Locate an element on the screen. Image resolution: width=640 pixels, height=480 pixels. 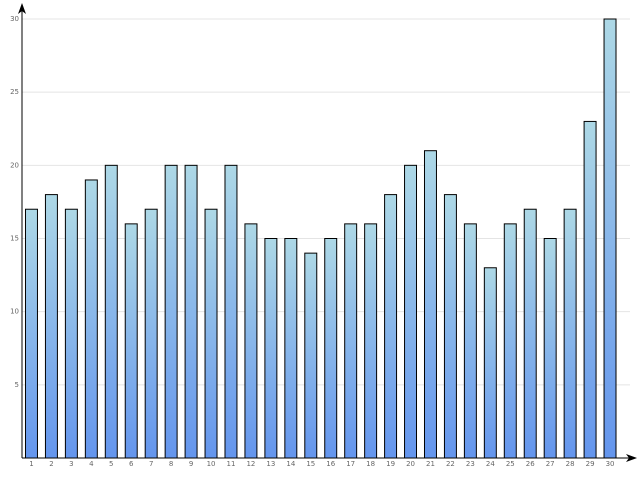
y-tick-label: 30 is located at coordinates (14, 19).